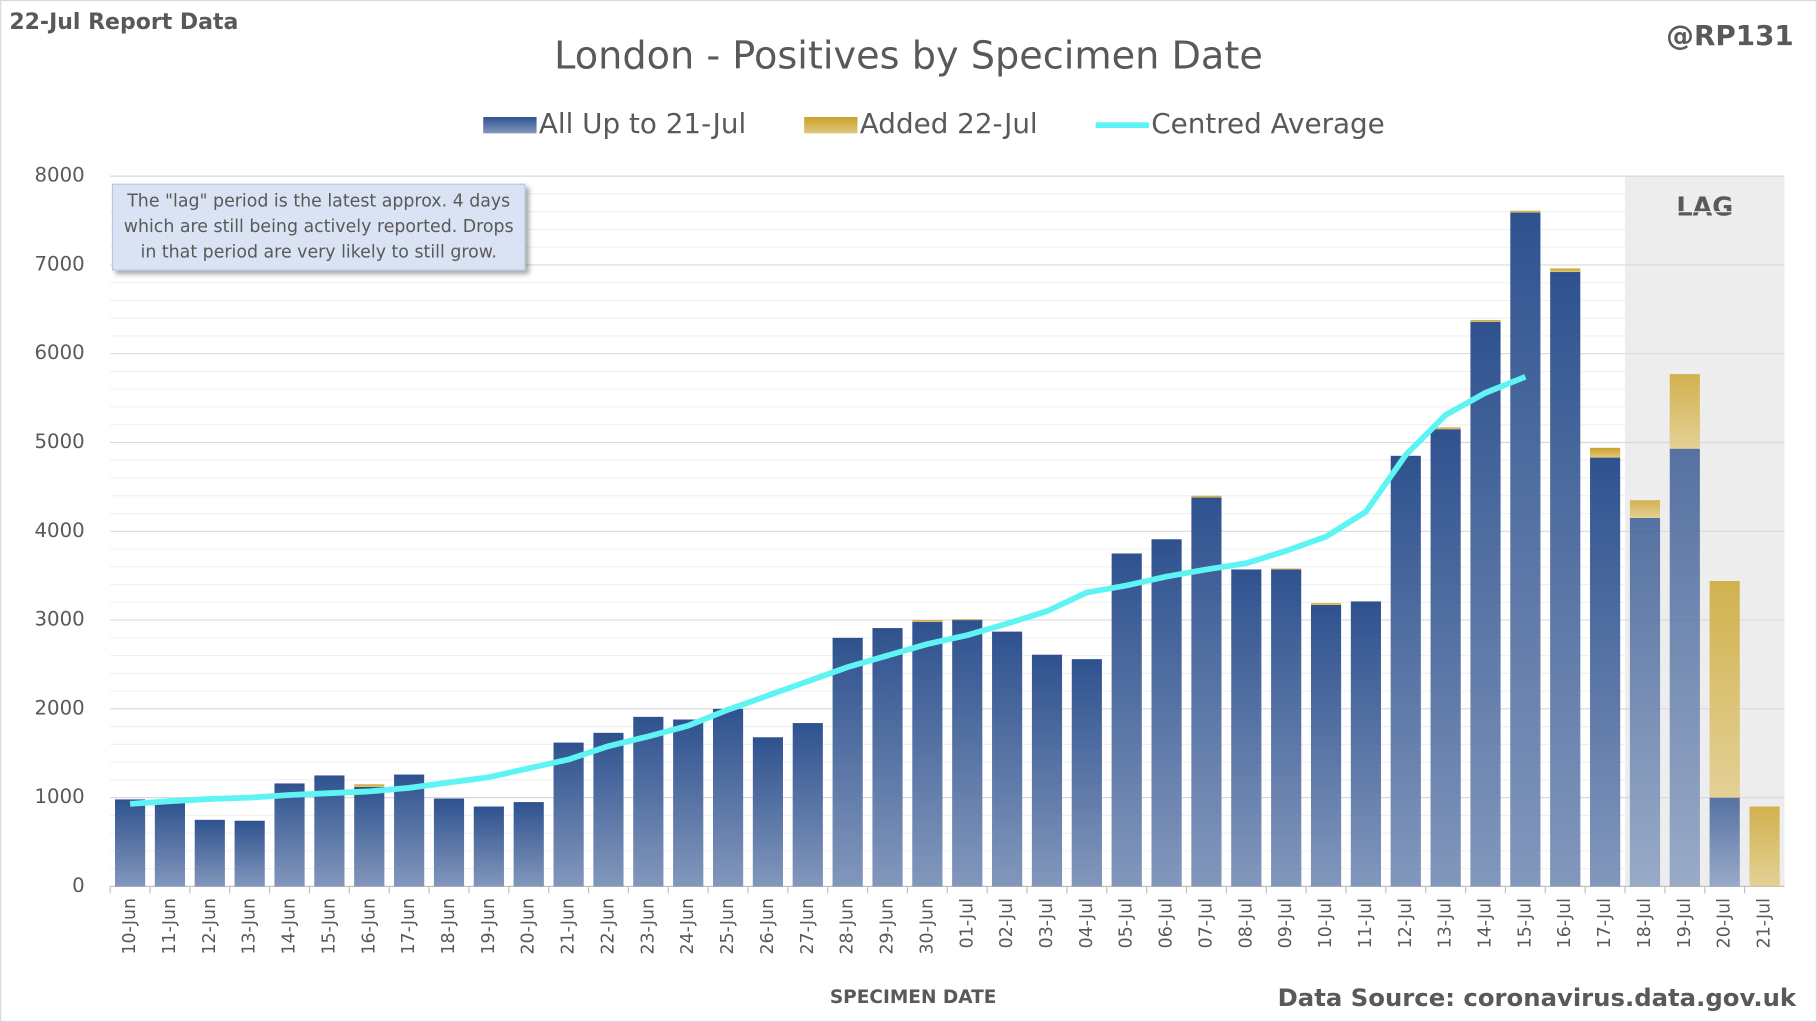  I want to click on x-tick-label: 20-Jul, so click(1725, 923).